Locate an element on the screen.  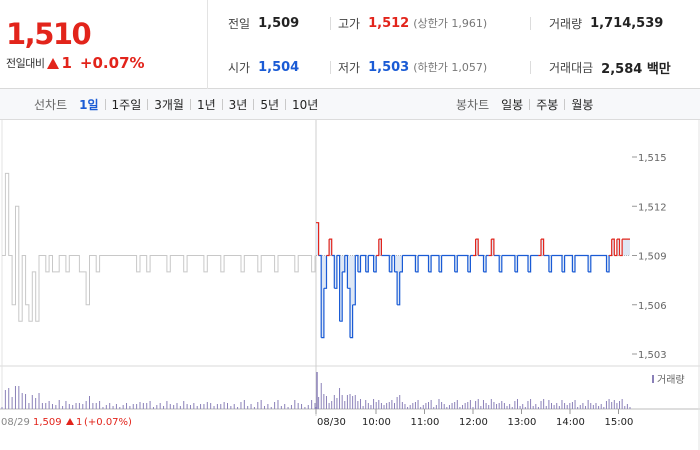
volume-cell: 거래량 1,714,539 is located at coordinates (606, 23).